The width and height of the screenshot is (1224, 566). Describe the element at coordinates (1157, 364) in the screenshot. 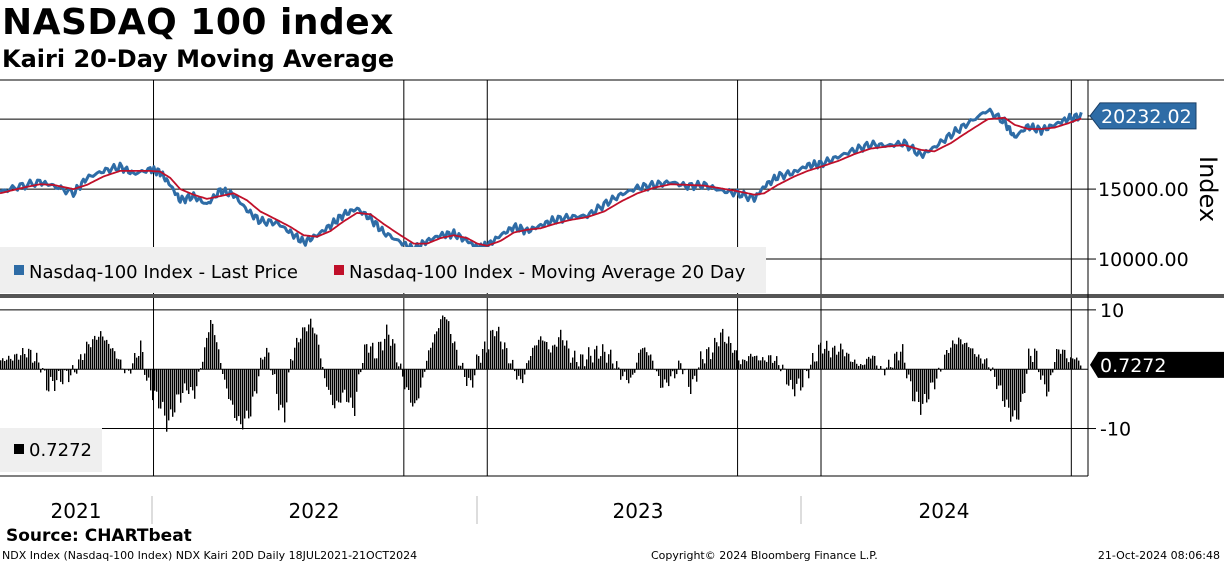

I see `kairi-last-badge` at that location.